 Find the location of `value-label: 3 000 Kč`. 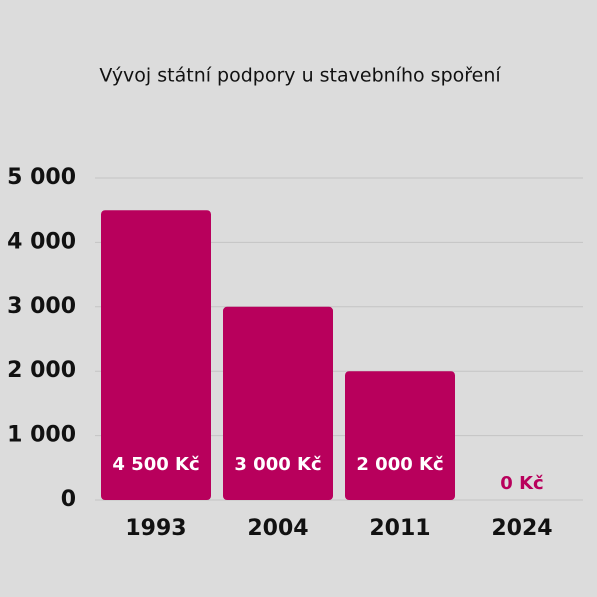

value-label: 3 000 Kč is located at coordinates (277, 464).